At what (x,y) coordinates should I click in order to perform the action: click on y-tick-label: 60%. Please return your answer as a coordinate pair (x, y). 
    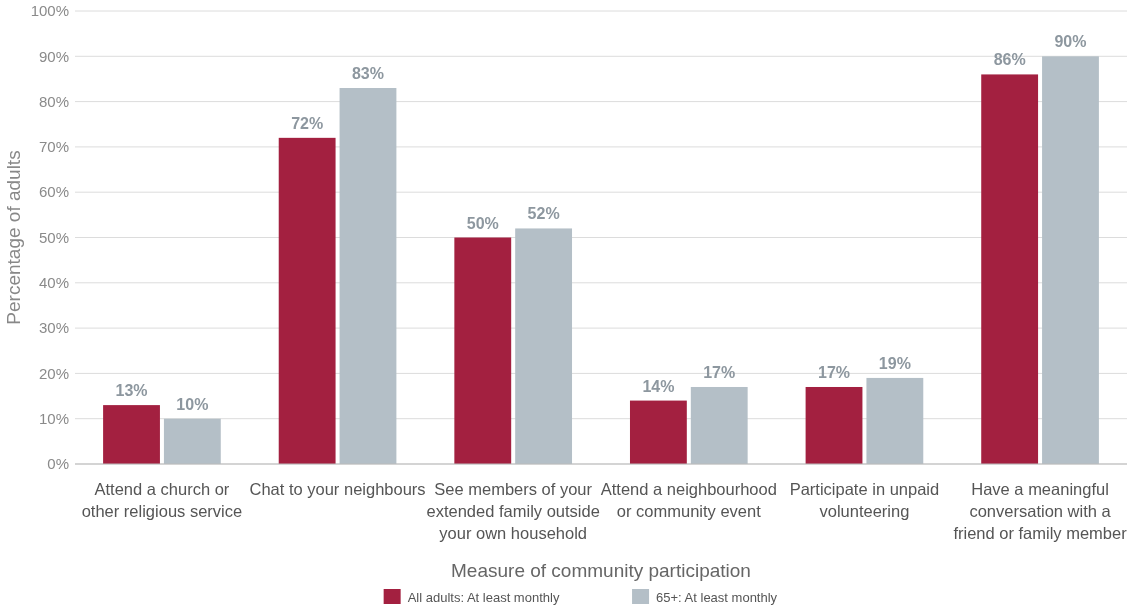
    Looking at the image, I should click on (53, 192).